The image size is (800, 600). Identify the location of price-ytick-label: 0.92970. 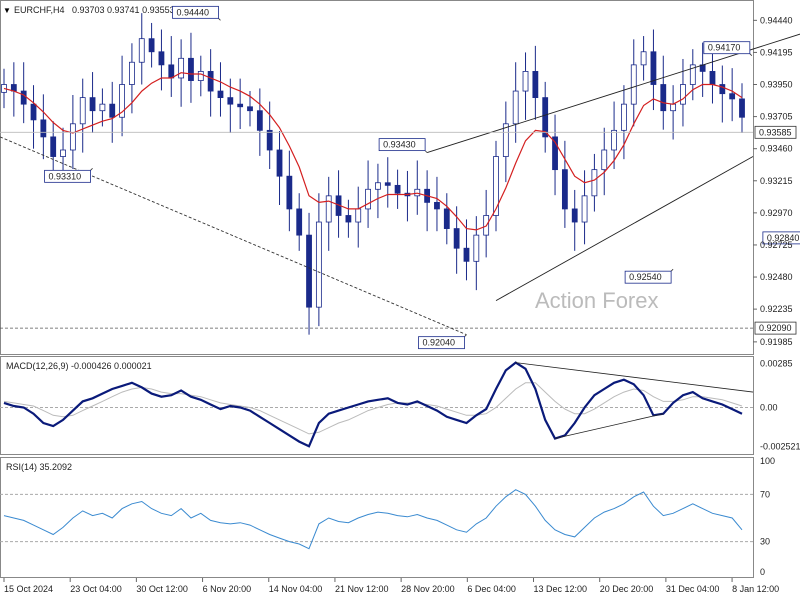
(776, 213).